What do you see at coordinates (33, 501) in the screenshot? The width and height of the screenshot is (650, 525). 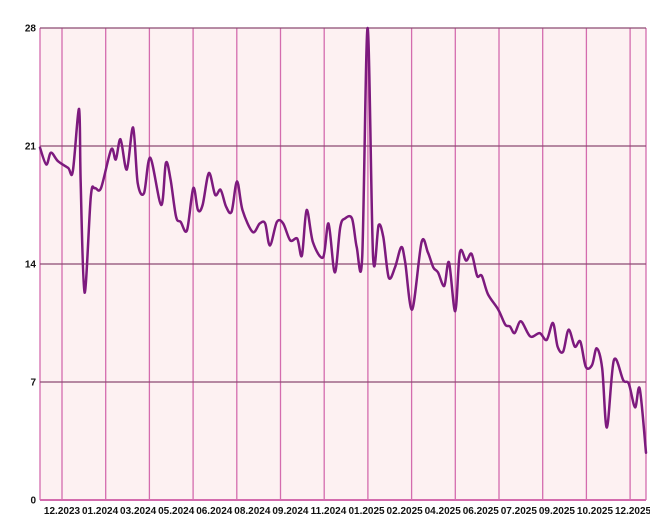 I see `y-tick-label: 0` at bounding box center [33, 501].